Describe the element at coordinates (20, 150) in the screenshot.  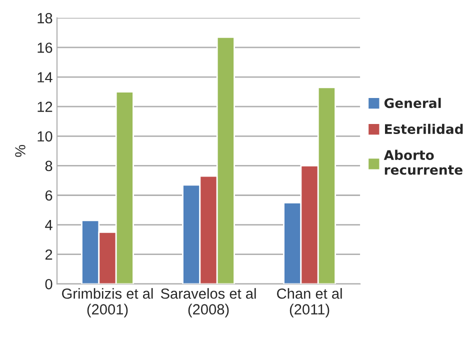
I see `y-axis-title: %` at that location.